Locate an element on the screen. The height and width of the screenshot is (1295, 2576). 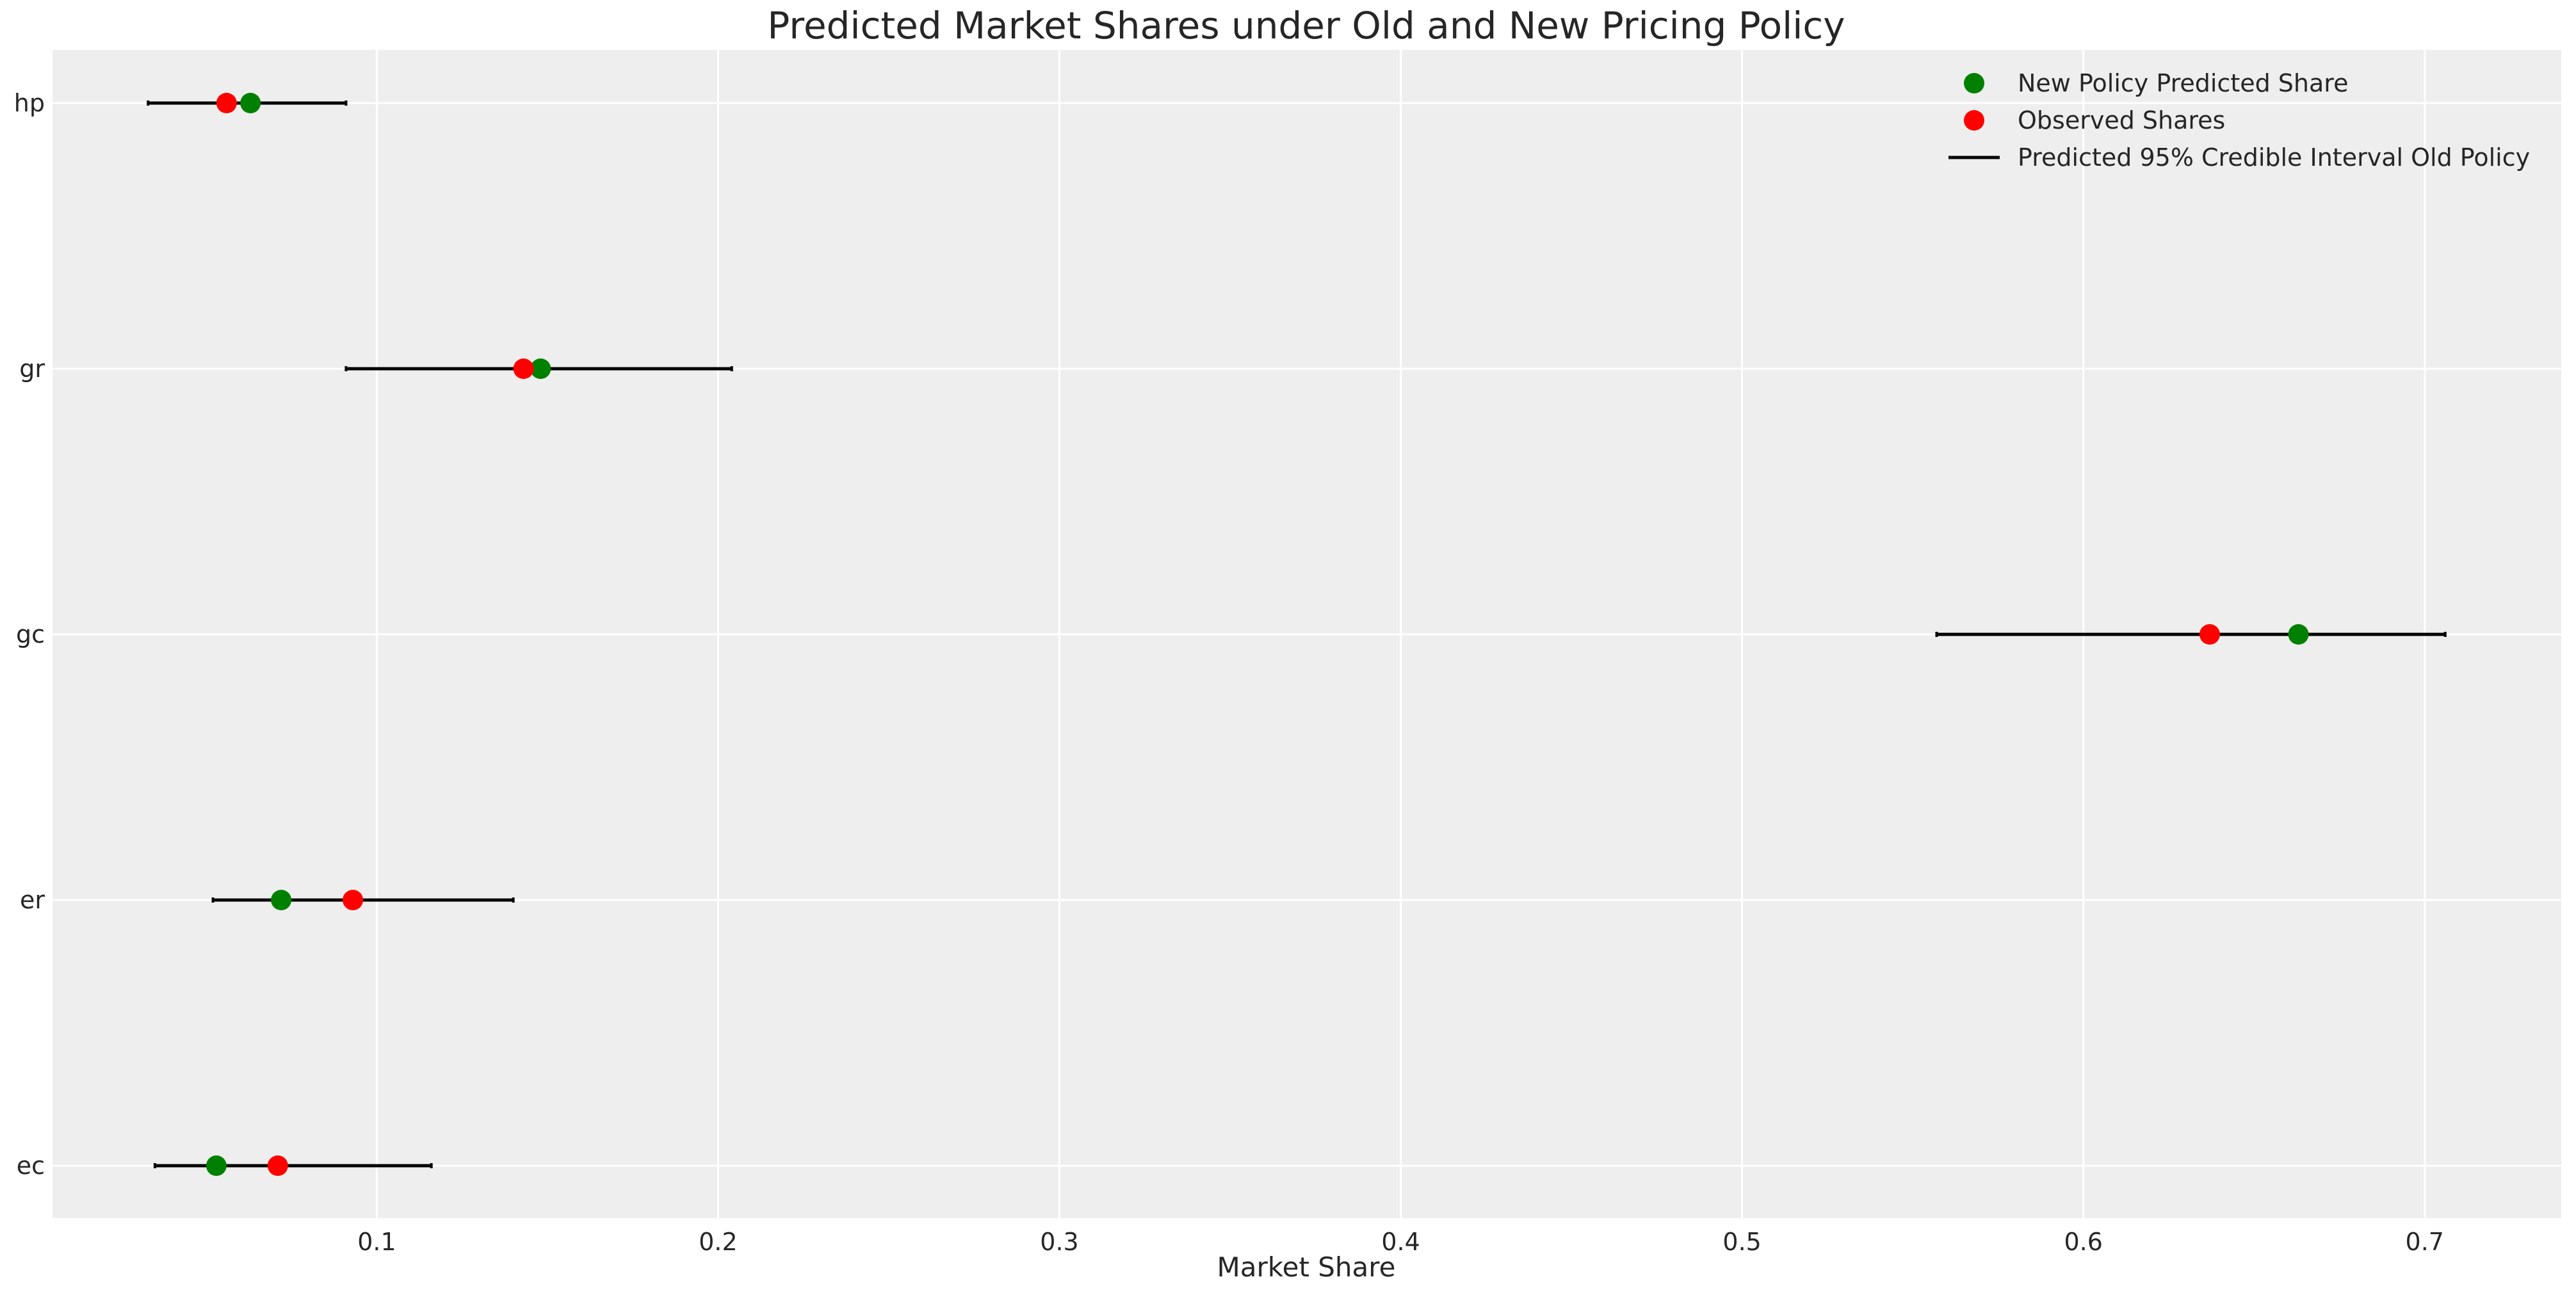
y-tick-label: hp is located at coordinates (29, 103).